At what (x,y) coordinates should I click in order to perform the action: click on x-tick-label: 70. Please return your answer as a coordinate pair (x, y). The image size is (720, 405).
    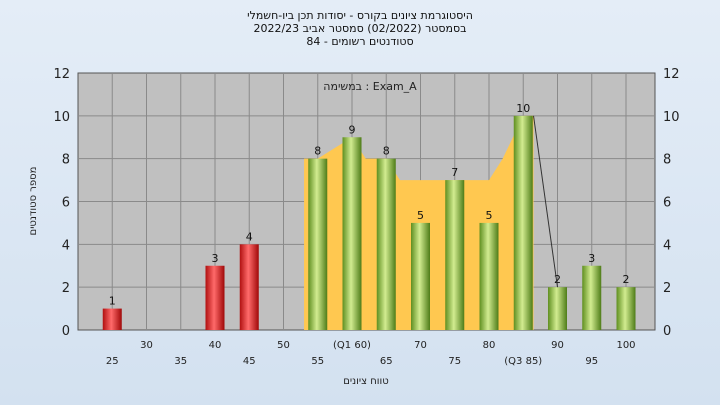
    Looking at the image, I should click on (420, 345).